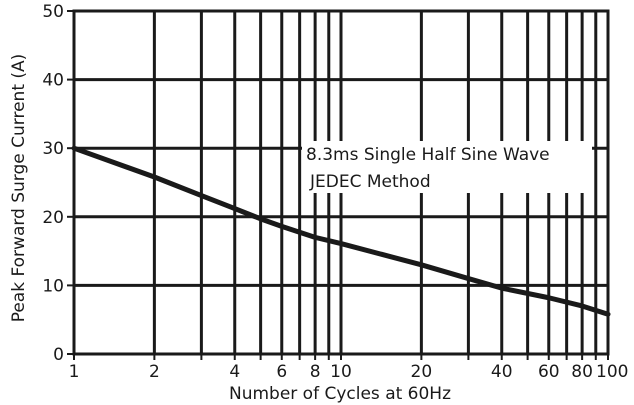  What do you see at coordinates (53, 81) in the screenshot?
I see `y-tick-label: 40` at bounding box center [53, 81].